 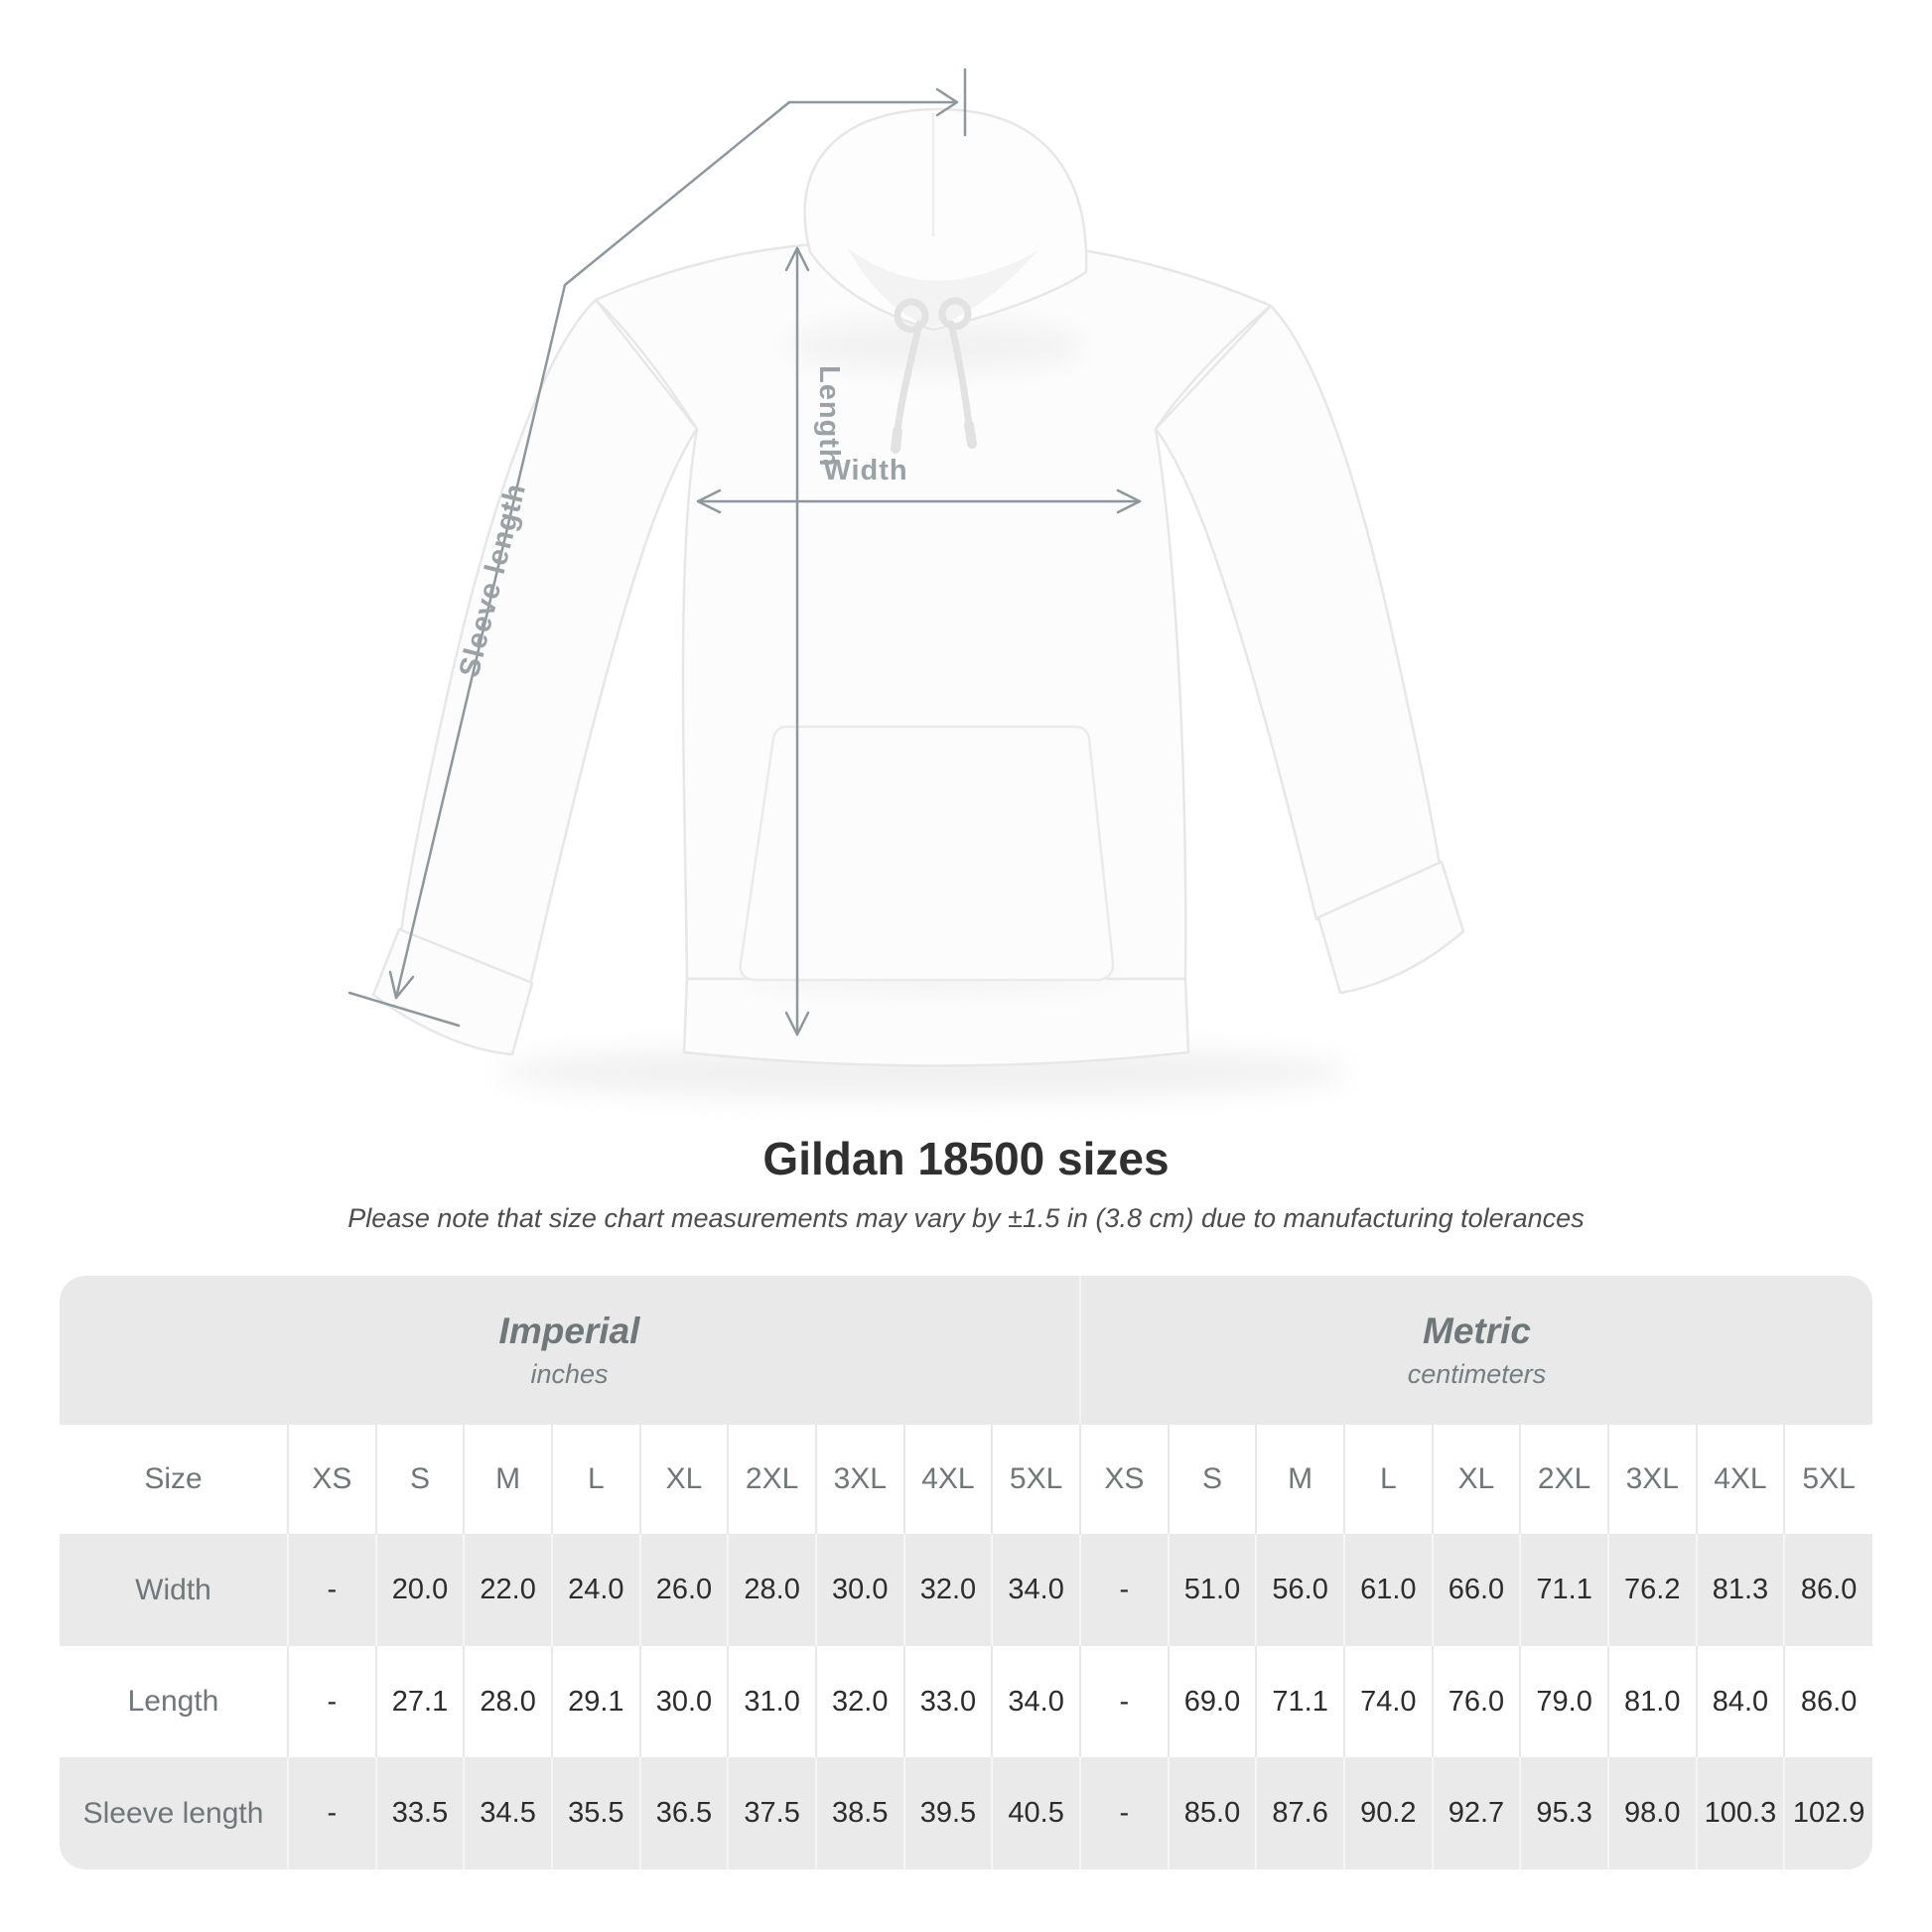 I want to click on value-cell: 31.0, so click(x=772, y=1701).